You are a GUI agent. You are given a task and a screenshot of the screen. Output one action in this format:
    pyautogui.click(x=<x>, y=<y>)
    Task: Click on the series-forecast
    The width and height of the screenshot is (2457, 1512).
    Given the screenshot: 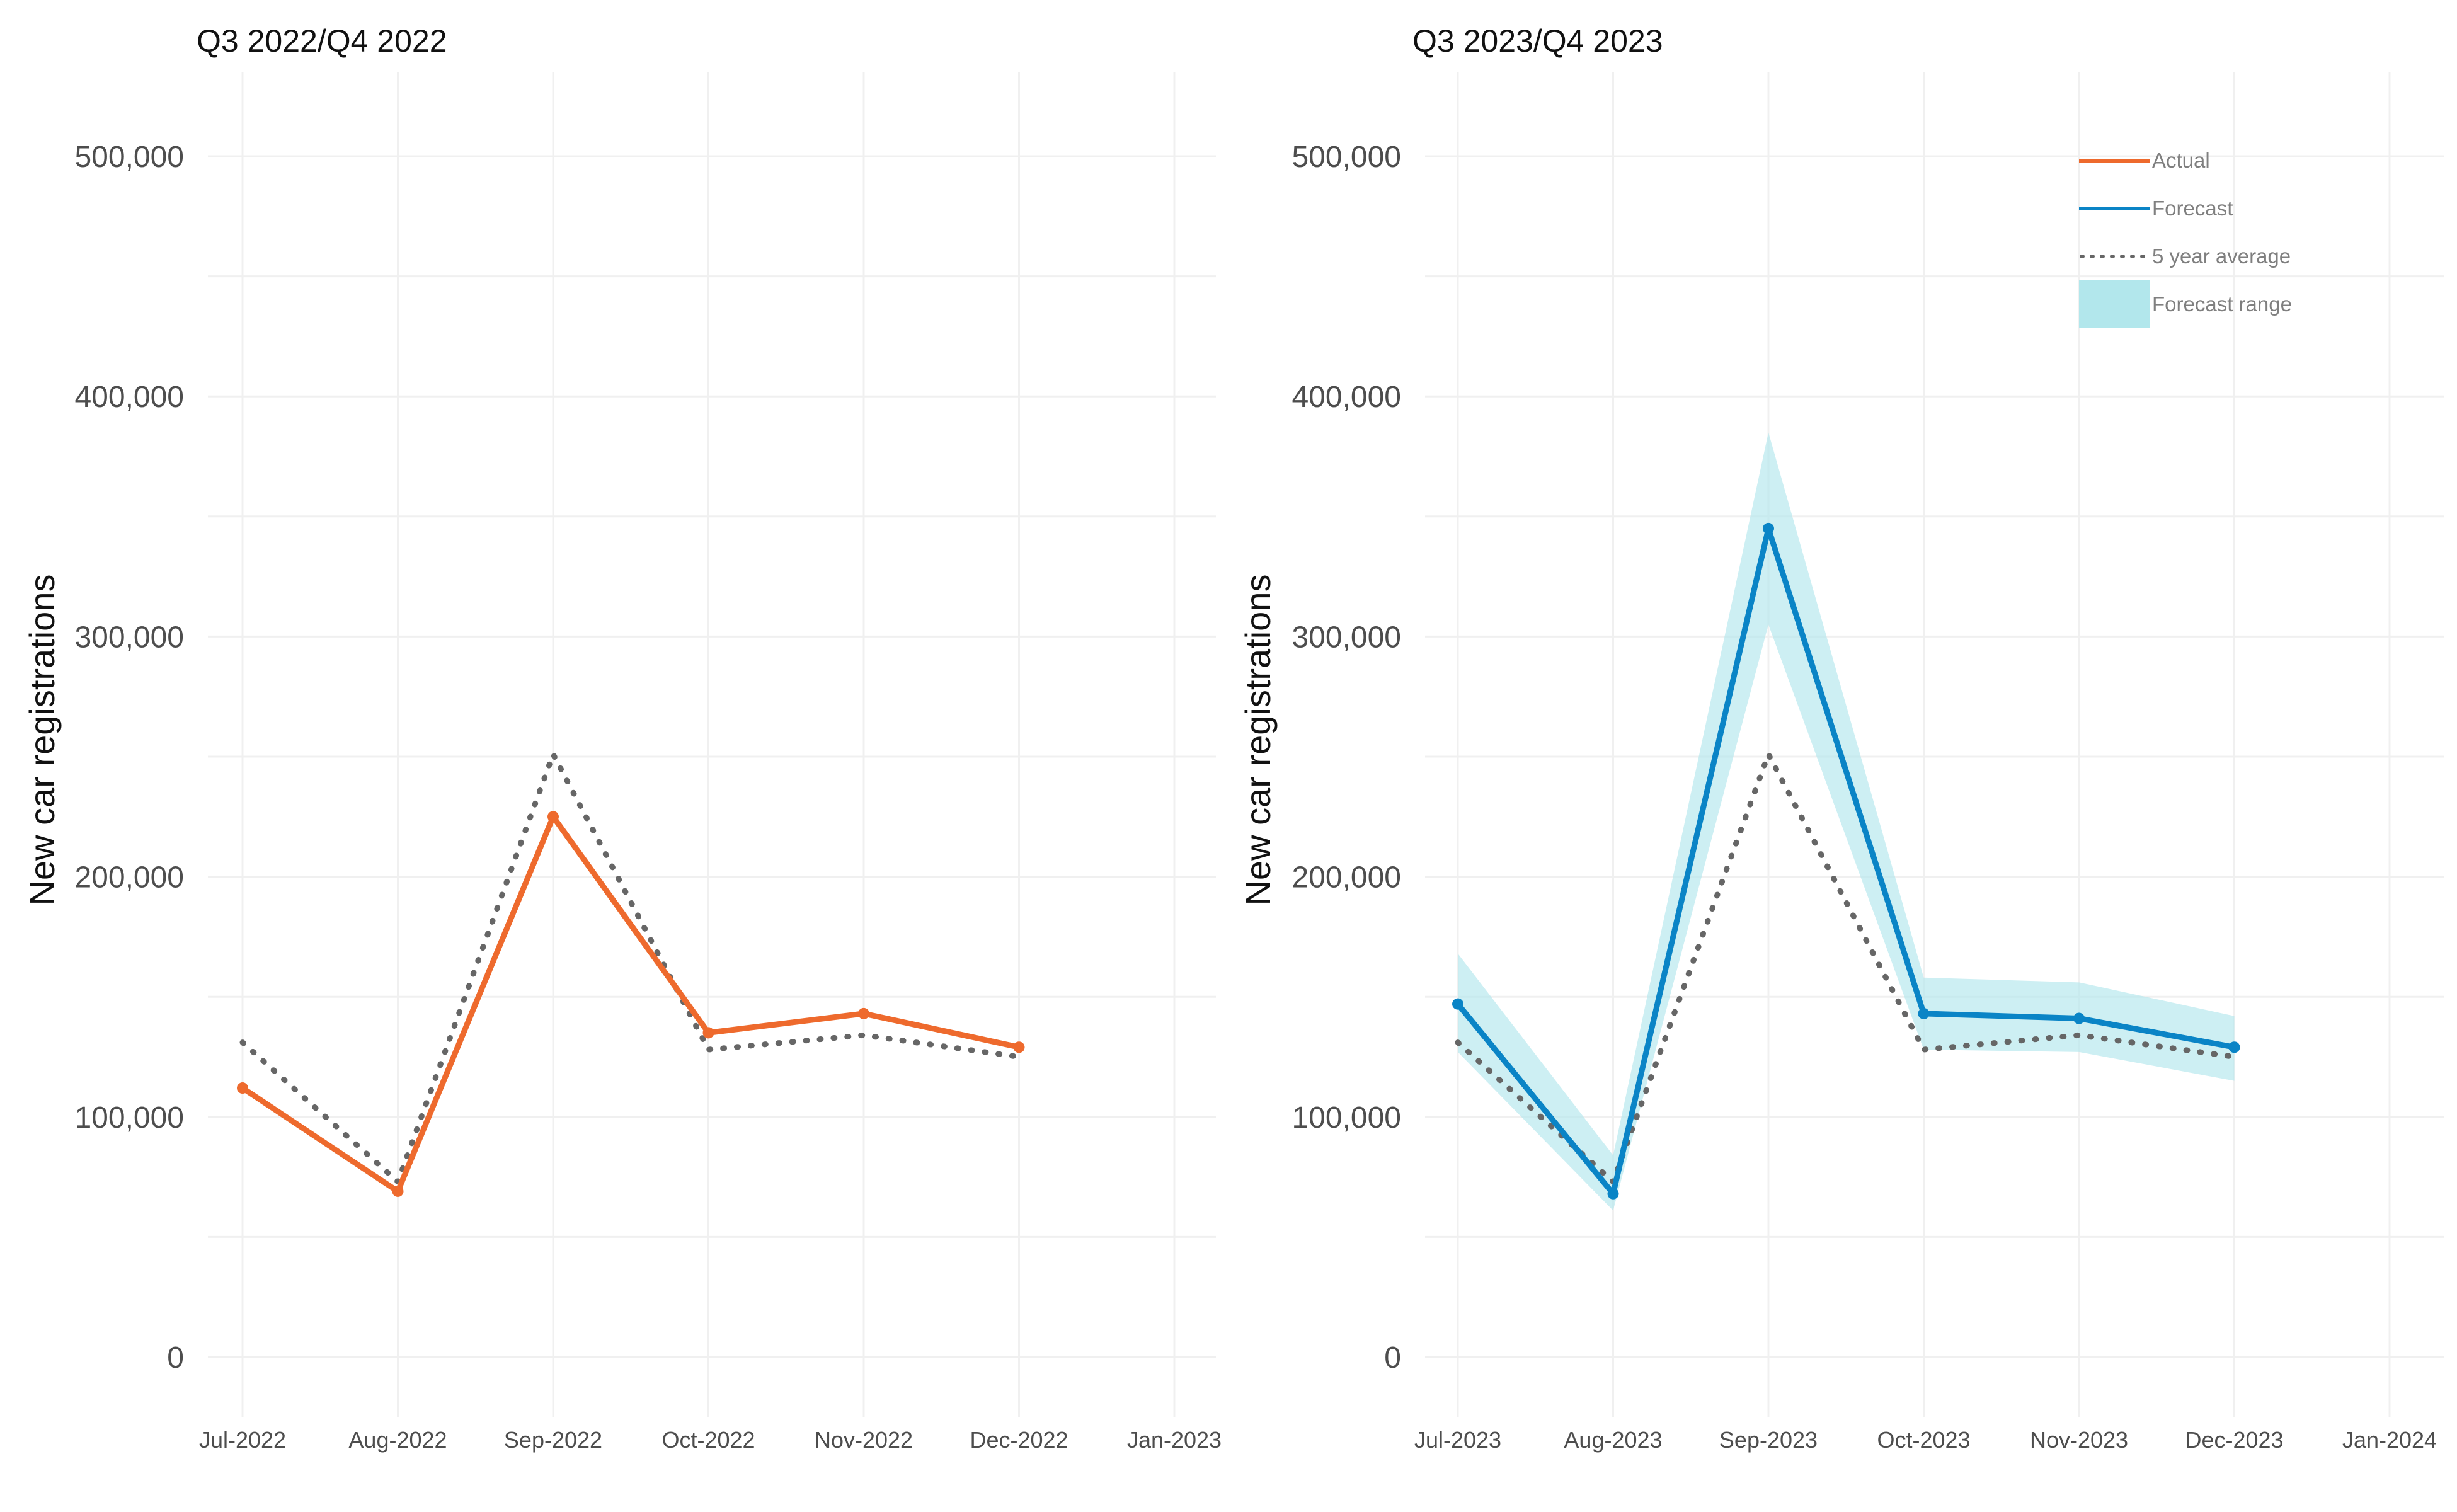 What is the action you would take?
    pyautogui.click(x=1846, y=861)
    